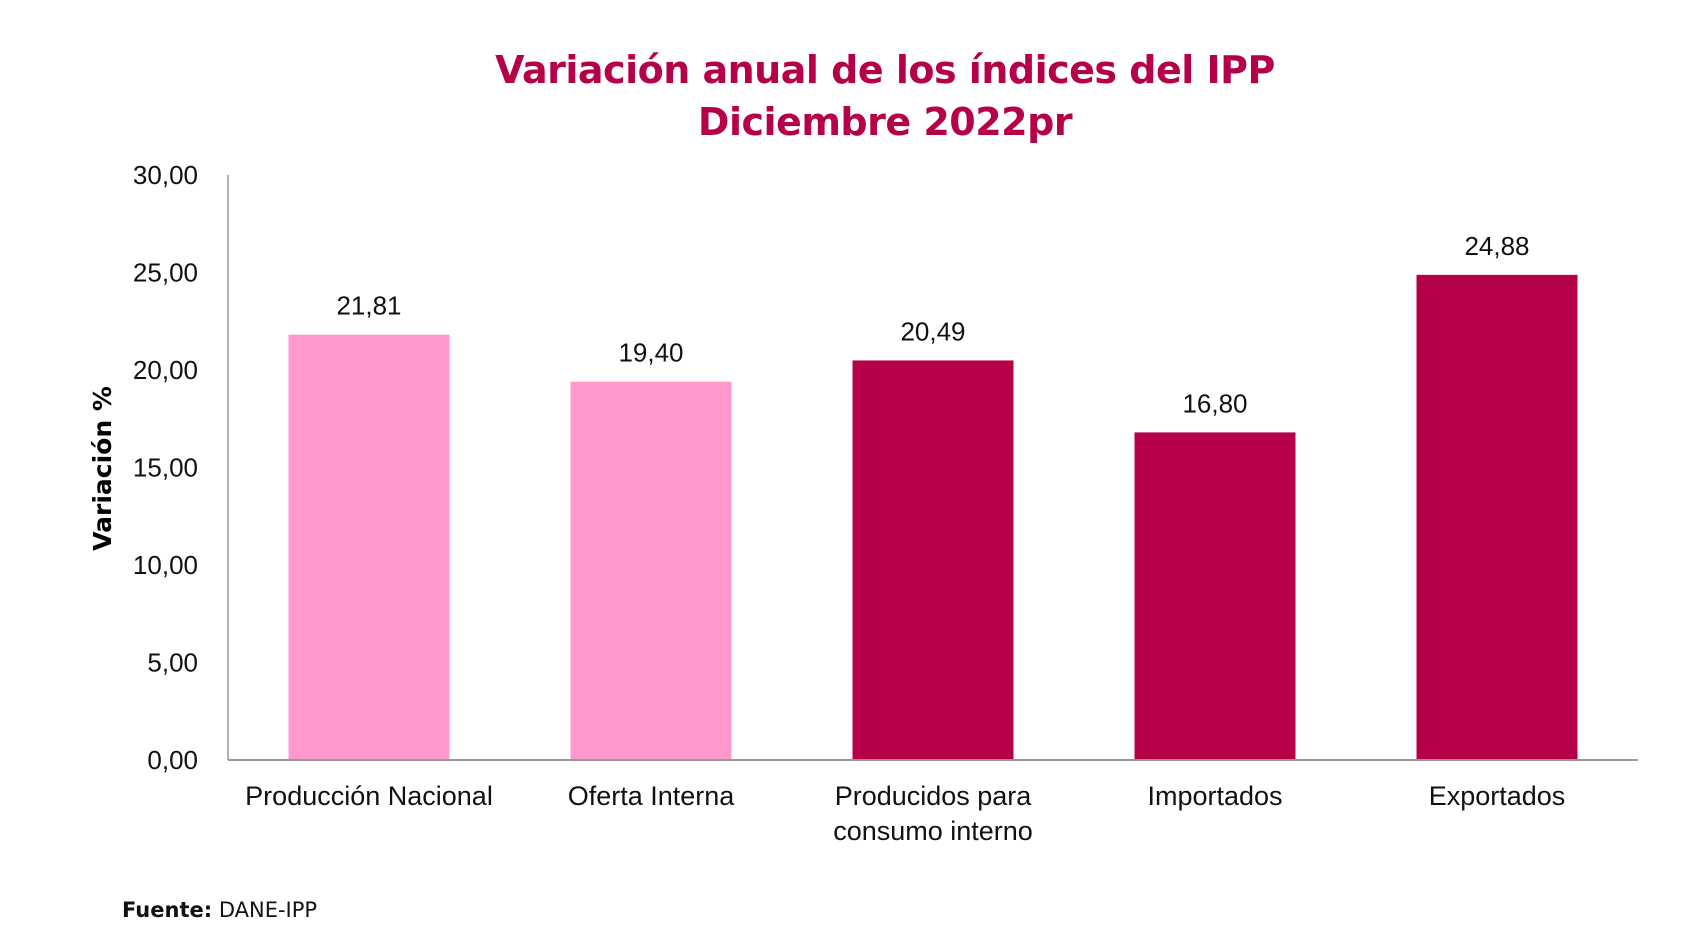  I want to click on data-label: 21,81, so click(368, 306).